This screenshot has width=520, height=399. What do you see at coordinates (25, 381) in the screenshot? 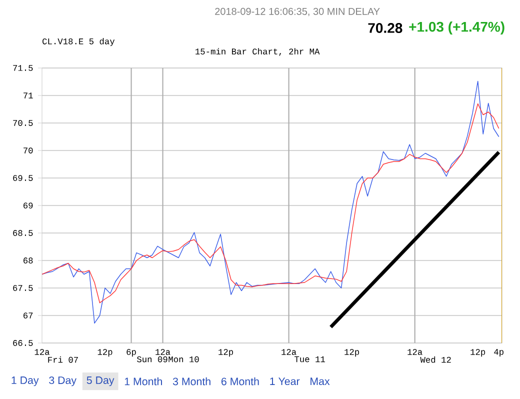
I see `text: 1 Day` at bounding box center [25, 381].